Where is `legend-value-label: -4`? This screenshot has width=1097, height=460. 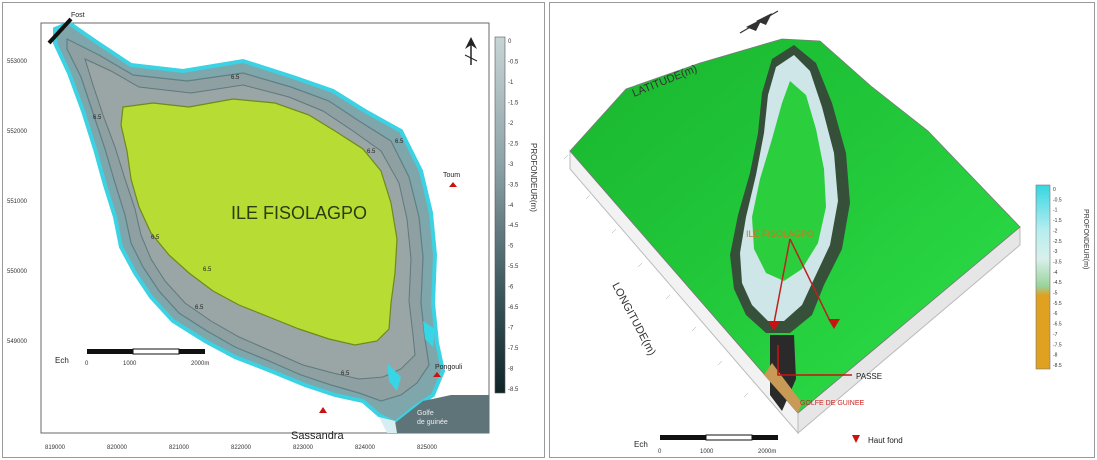
legend-value-label: -4 is located at coordinates (1055, 273).